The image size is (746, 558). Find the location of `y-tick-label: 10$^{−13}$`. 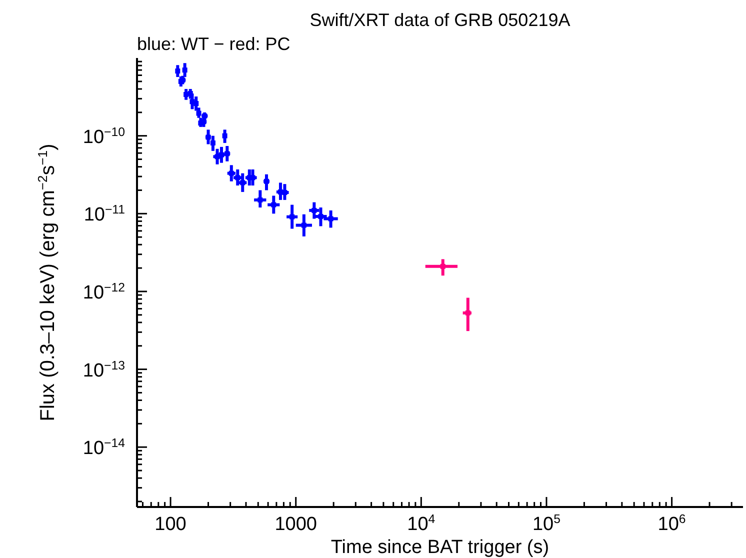

y-tick-label: 10$^{−13}$ is located at coordinates (104, 370).